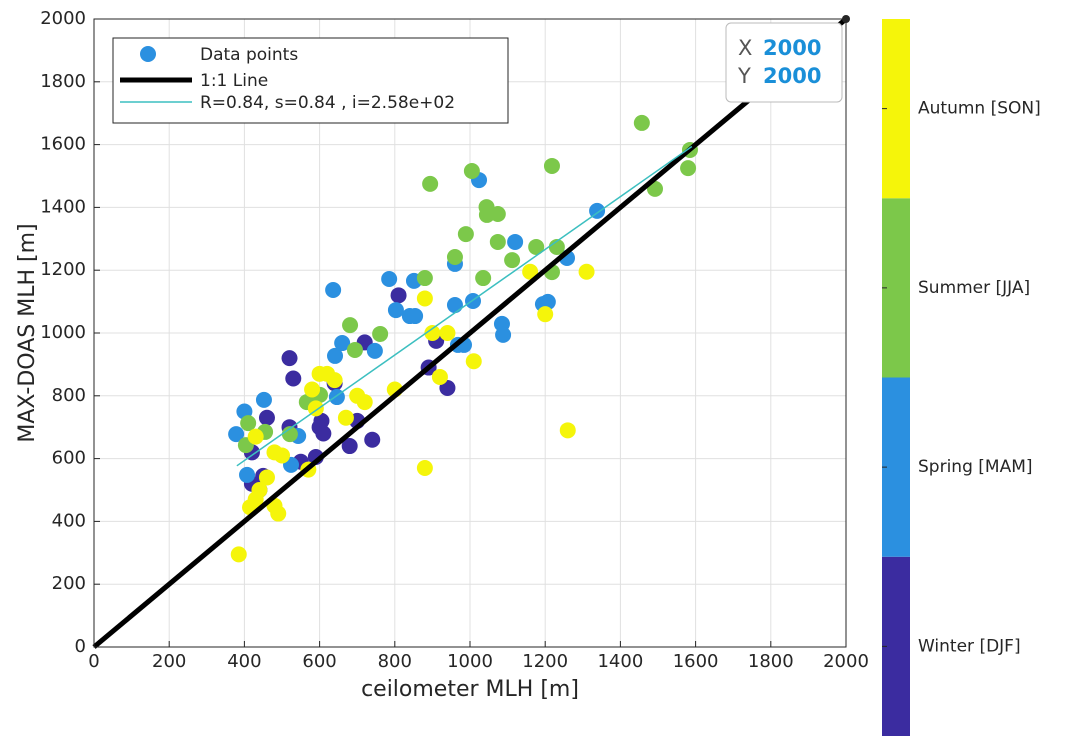 The height and width of the screenshot is (736, 1065). Describe the element at coordinates (63, 81) in the screenshot. I see `y-tick-label: 1800` at that location.